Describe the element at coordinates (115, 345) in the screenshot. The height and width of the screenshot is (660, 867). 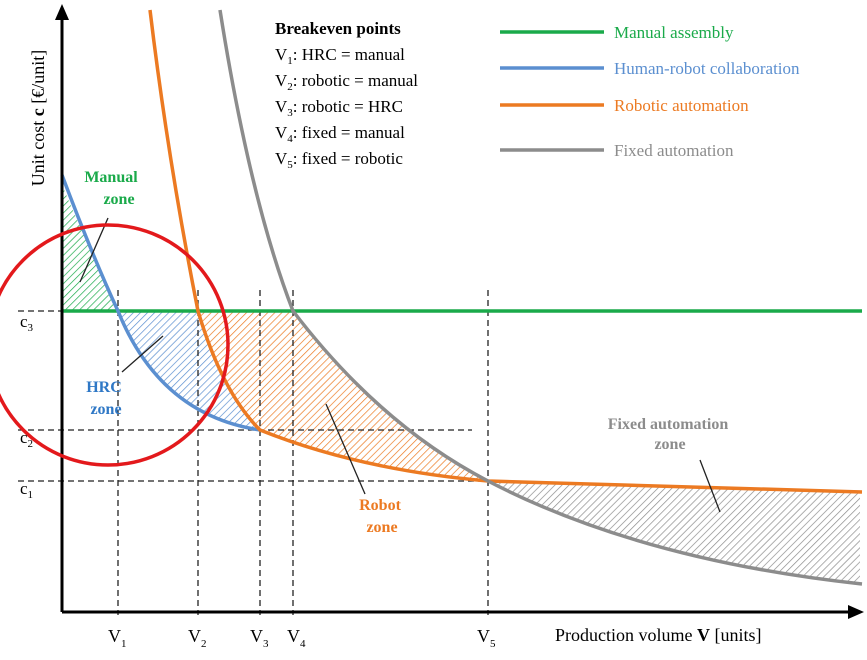
I see `highlight-circle` at that location.